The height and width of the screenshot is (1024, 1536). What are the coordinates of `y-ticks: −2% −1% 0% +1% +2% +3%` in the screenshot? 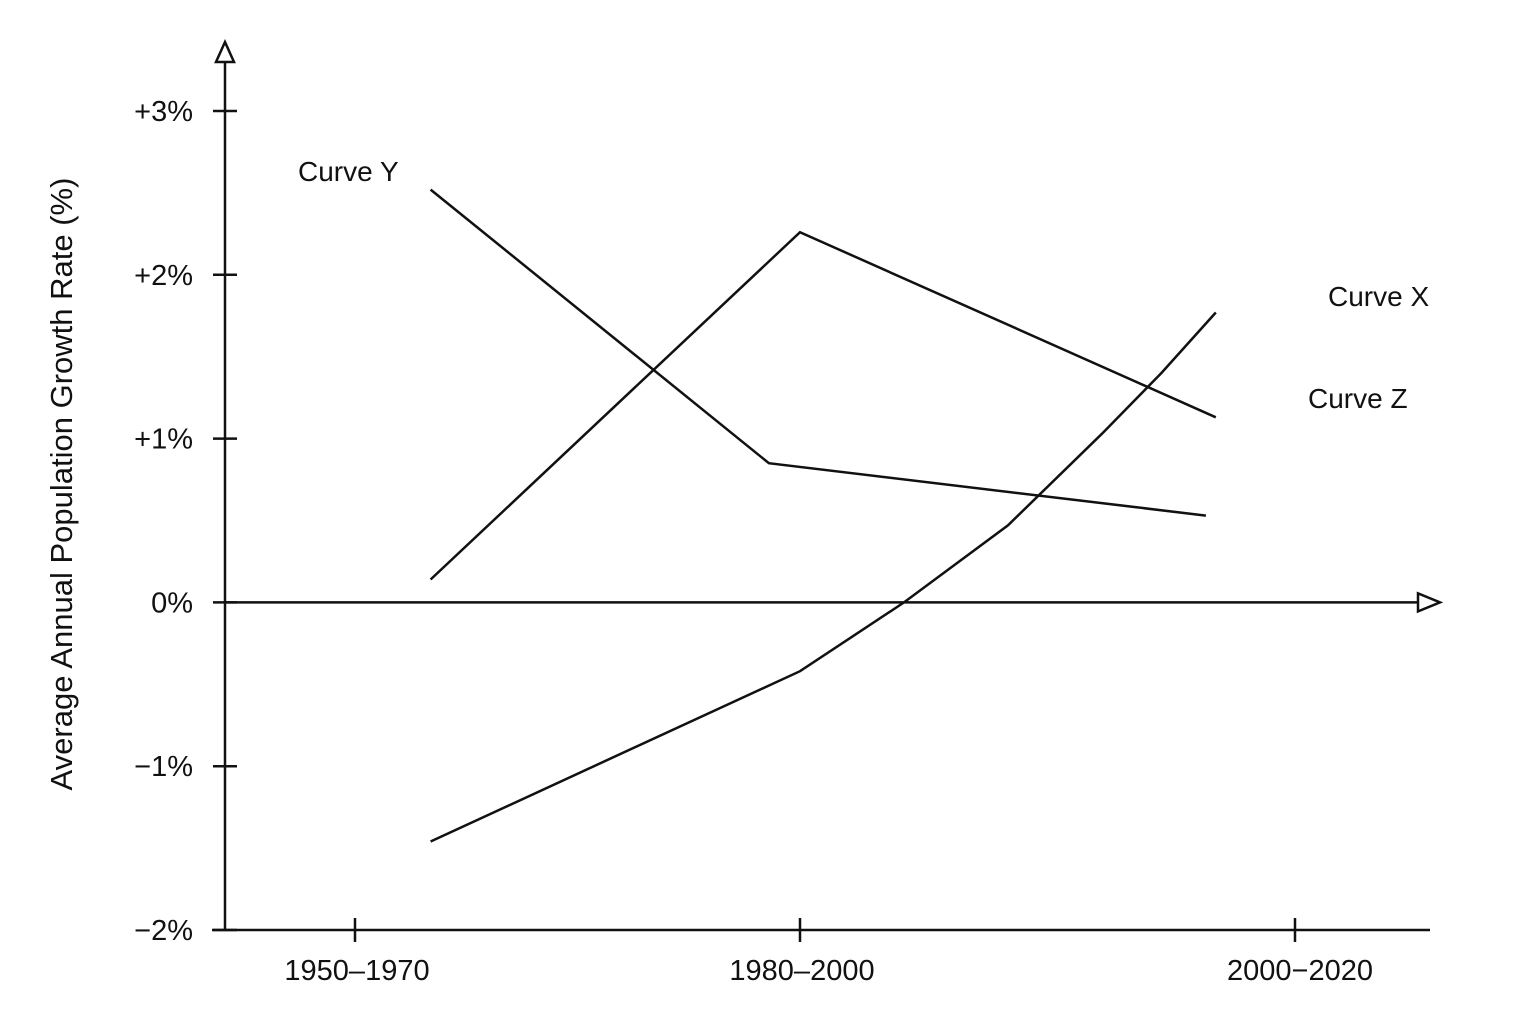 It's located at (185, 521).